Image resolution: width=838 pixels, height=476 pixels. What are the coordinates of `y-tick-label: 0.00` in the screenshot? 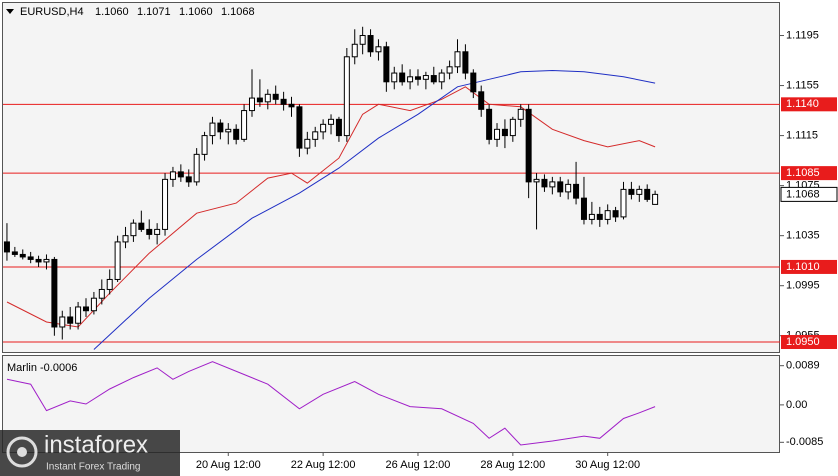 It's located at (796, 405).